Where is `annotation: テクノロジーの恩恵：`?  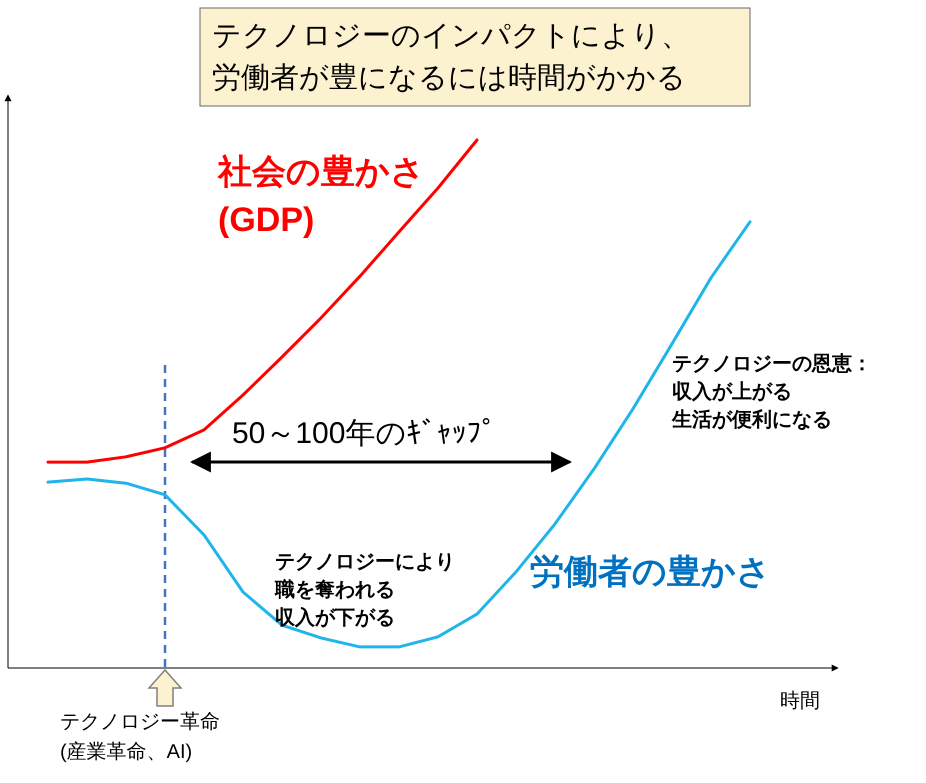
annotation: テクノロジーの恩恵： is located at coordinates (772, 364).